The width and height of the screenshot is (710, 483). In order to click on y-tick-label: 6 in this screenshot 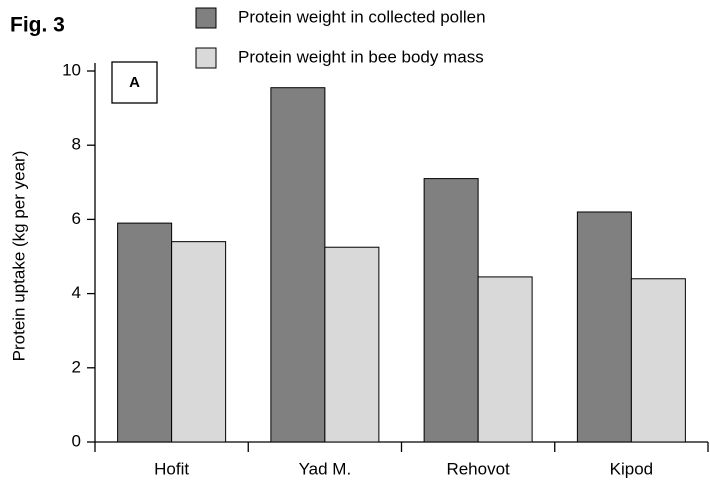, I will do `click(76, 218)`.